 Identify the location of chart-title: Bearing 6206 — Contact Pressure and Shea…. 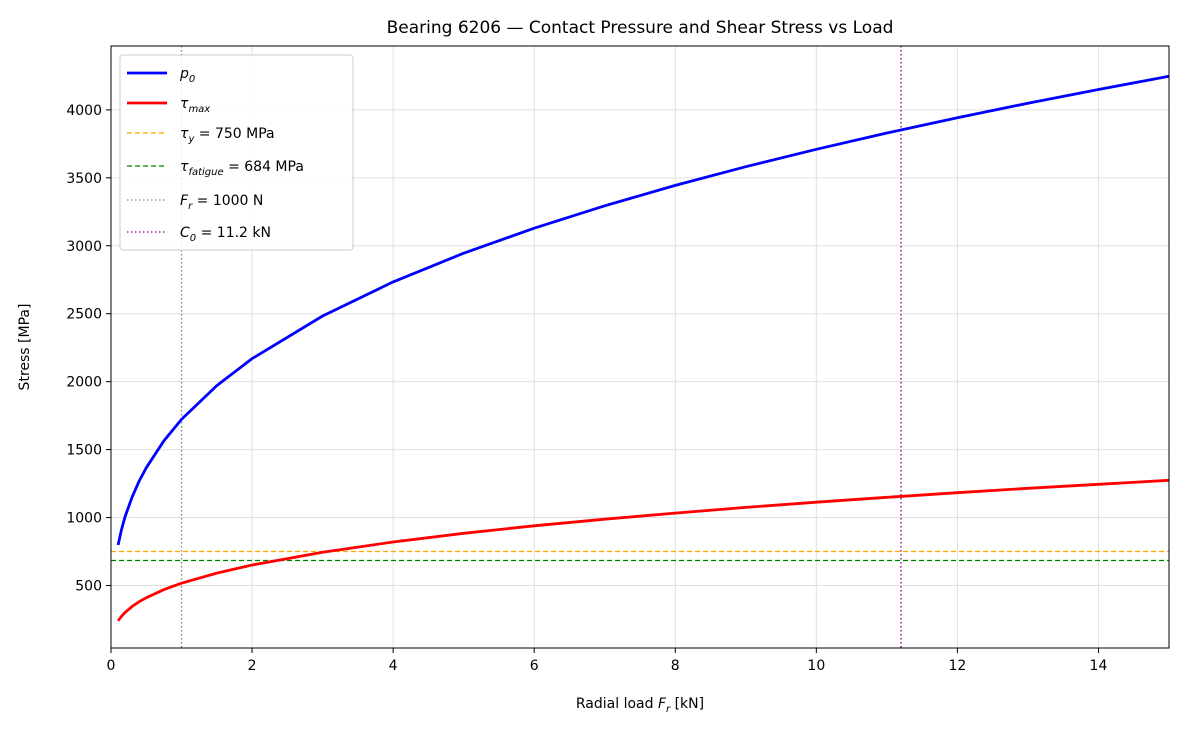
(640, 28).